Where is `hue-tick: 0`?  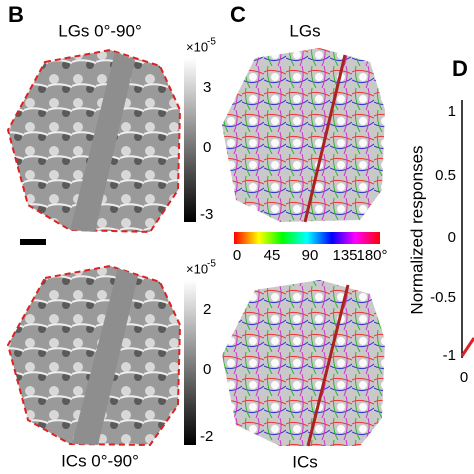
hue-tick: 0 is located at coordinates (237, 255).